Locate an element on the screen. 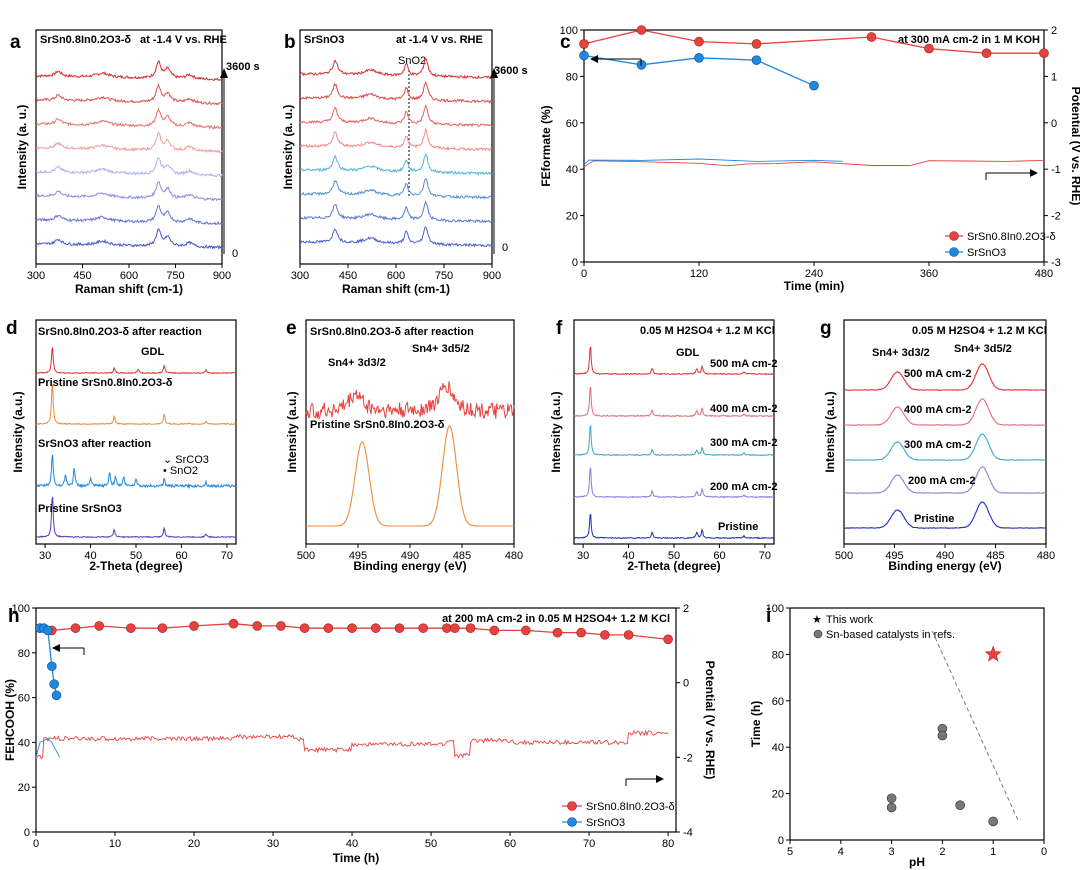  panel-a-xlabel: Raman shift (cm-1) is located at coordinates (129, 289).